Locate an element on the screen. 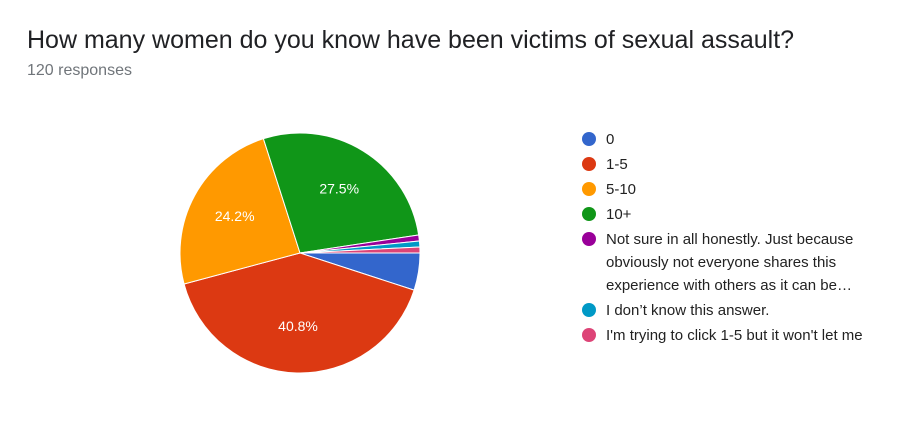 This screenshot has height=444, width=906. slice-label: 27.5% is located at coordinates (339, 188).